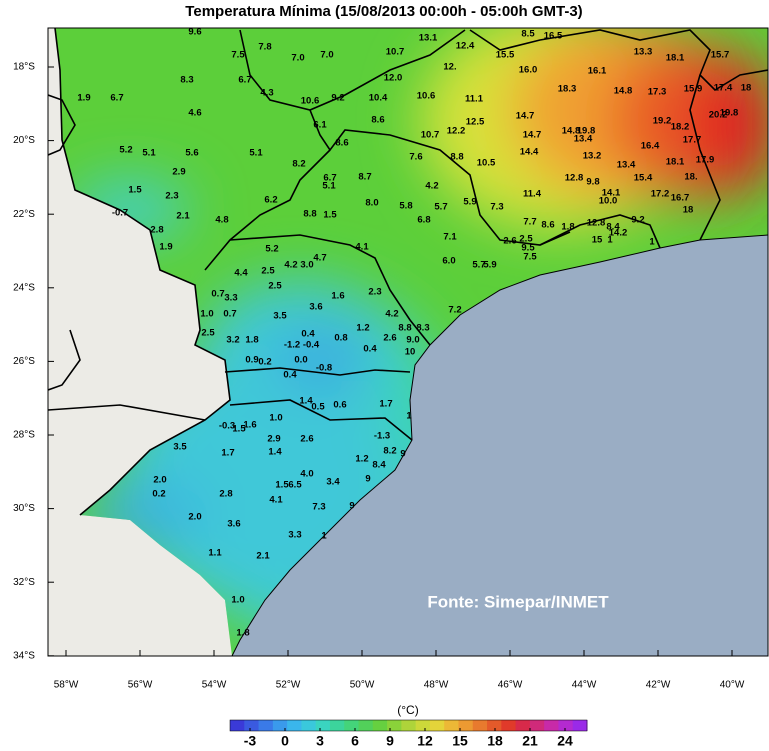  What do you see at coordinates (266, 93) in the screenshot?
I see `station-value: 4.3` at bounding box center [266, 93].